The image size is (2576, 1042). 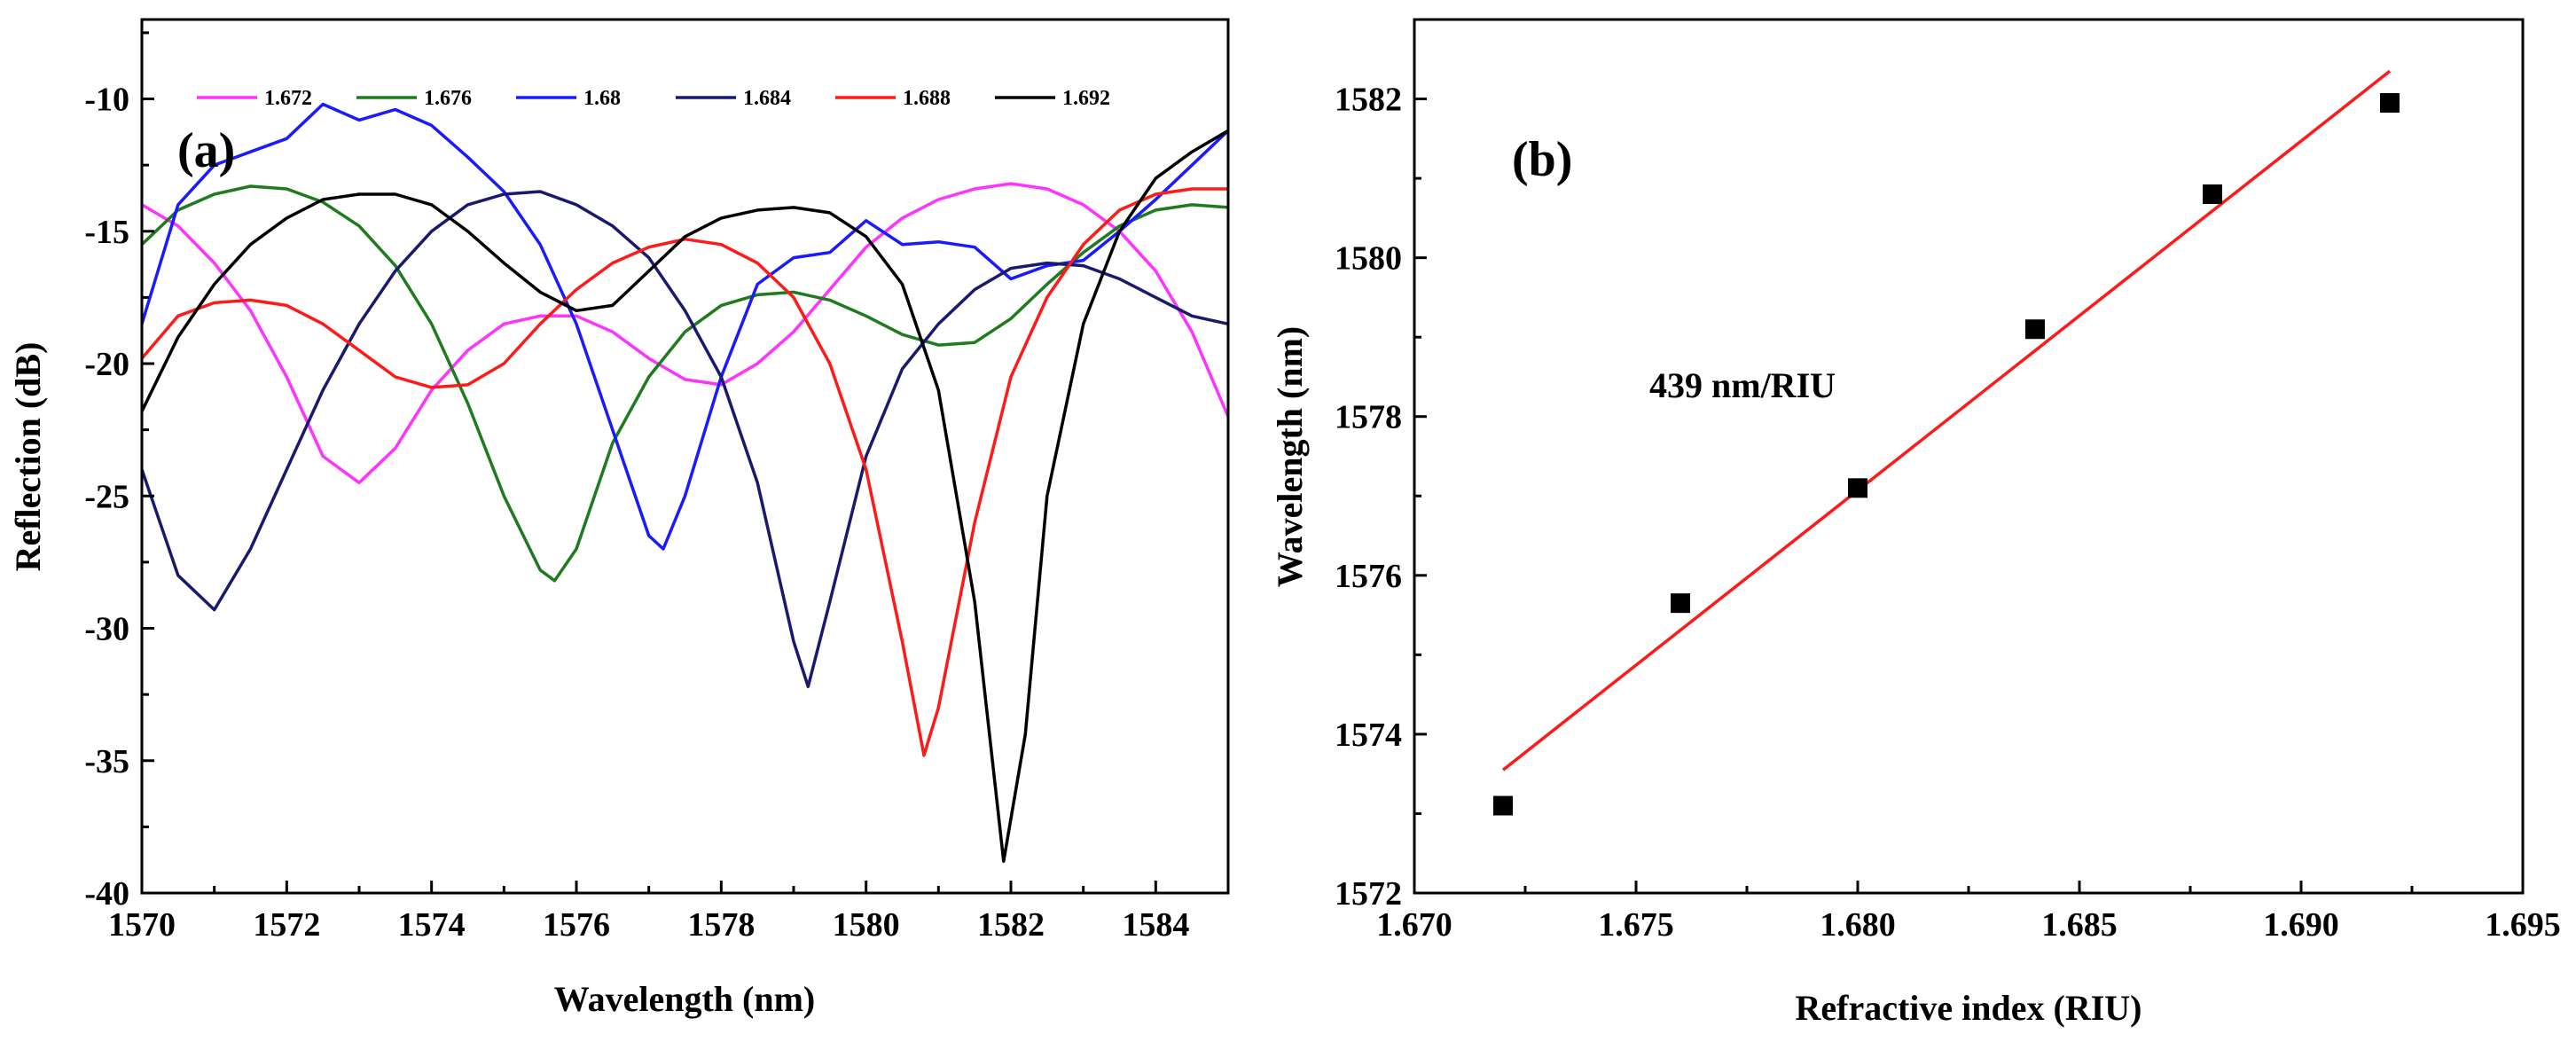 What do you see at coordinates (286, 925) in the screenshot?
I see `x-tick-label-a: 1572` at bounding box center [286, 925].